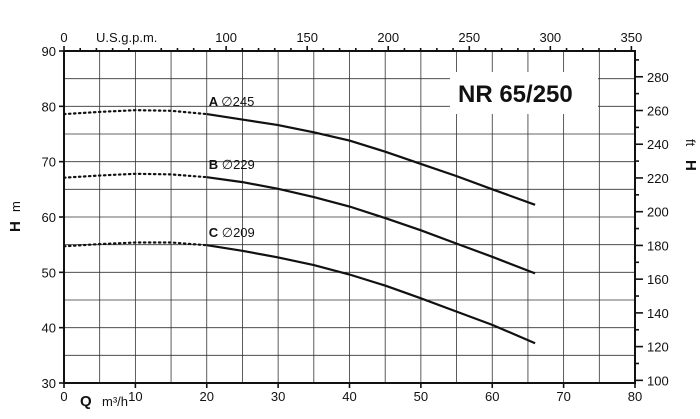 This screenshot has height=419, width=700. Describe the element at coordinates (658, 347) in the screenshot. I see `y2-tick-label: 120` at that location.